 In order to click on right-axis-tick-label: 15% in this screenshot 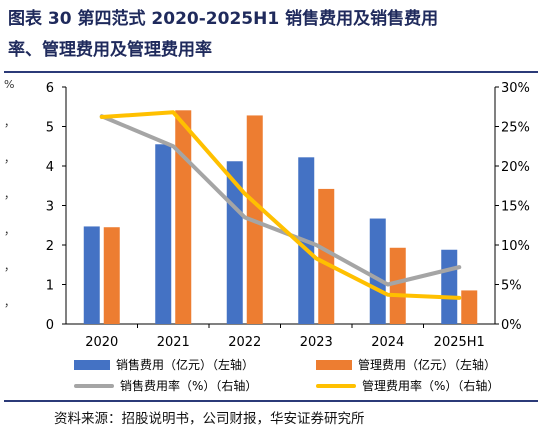, I will do `click(515, 207)`.